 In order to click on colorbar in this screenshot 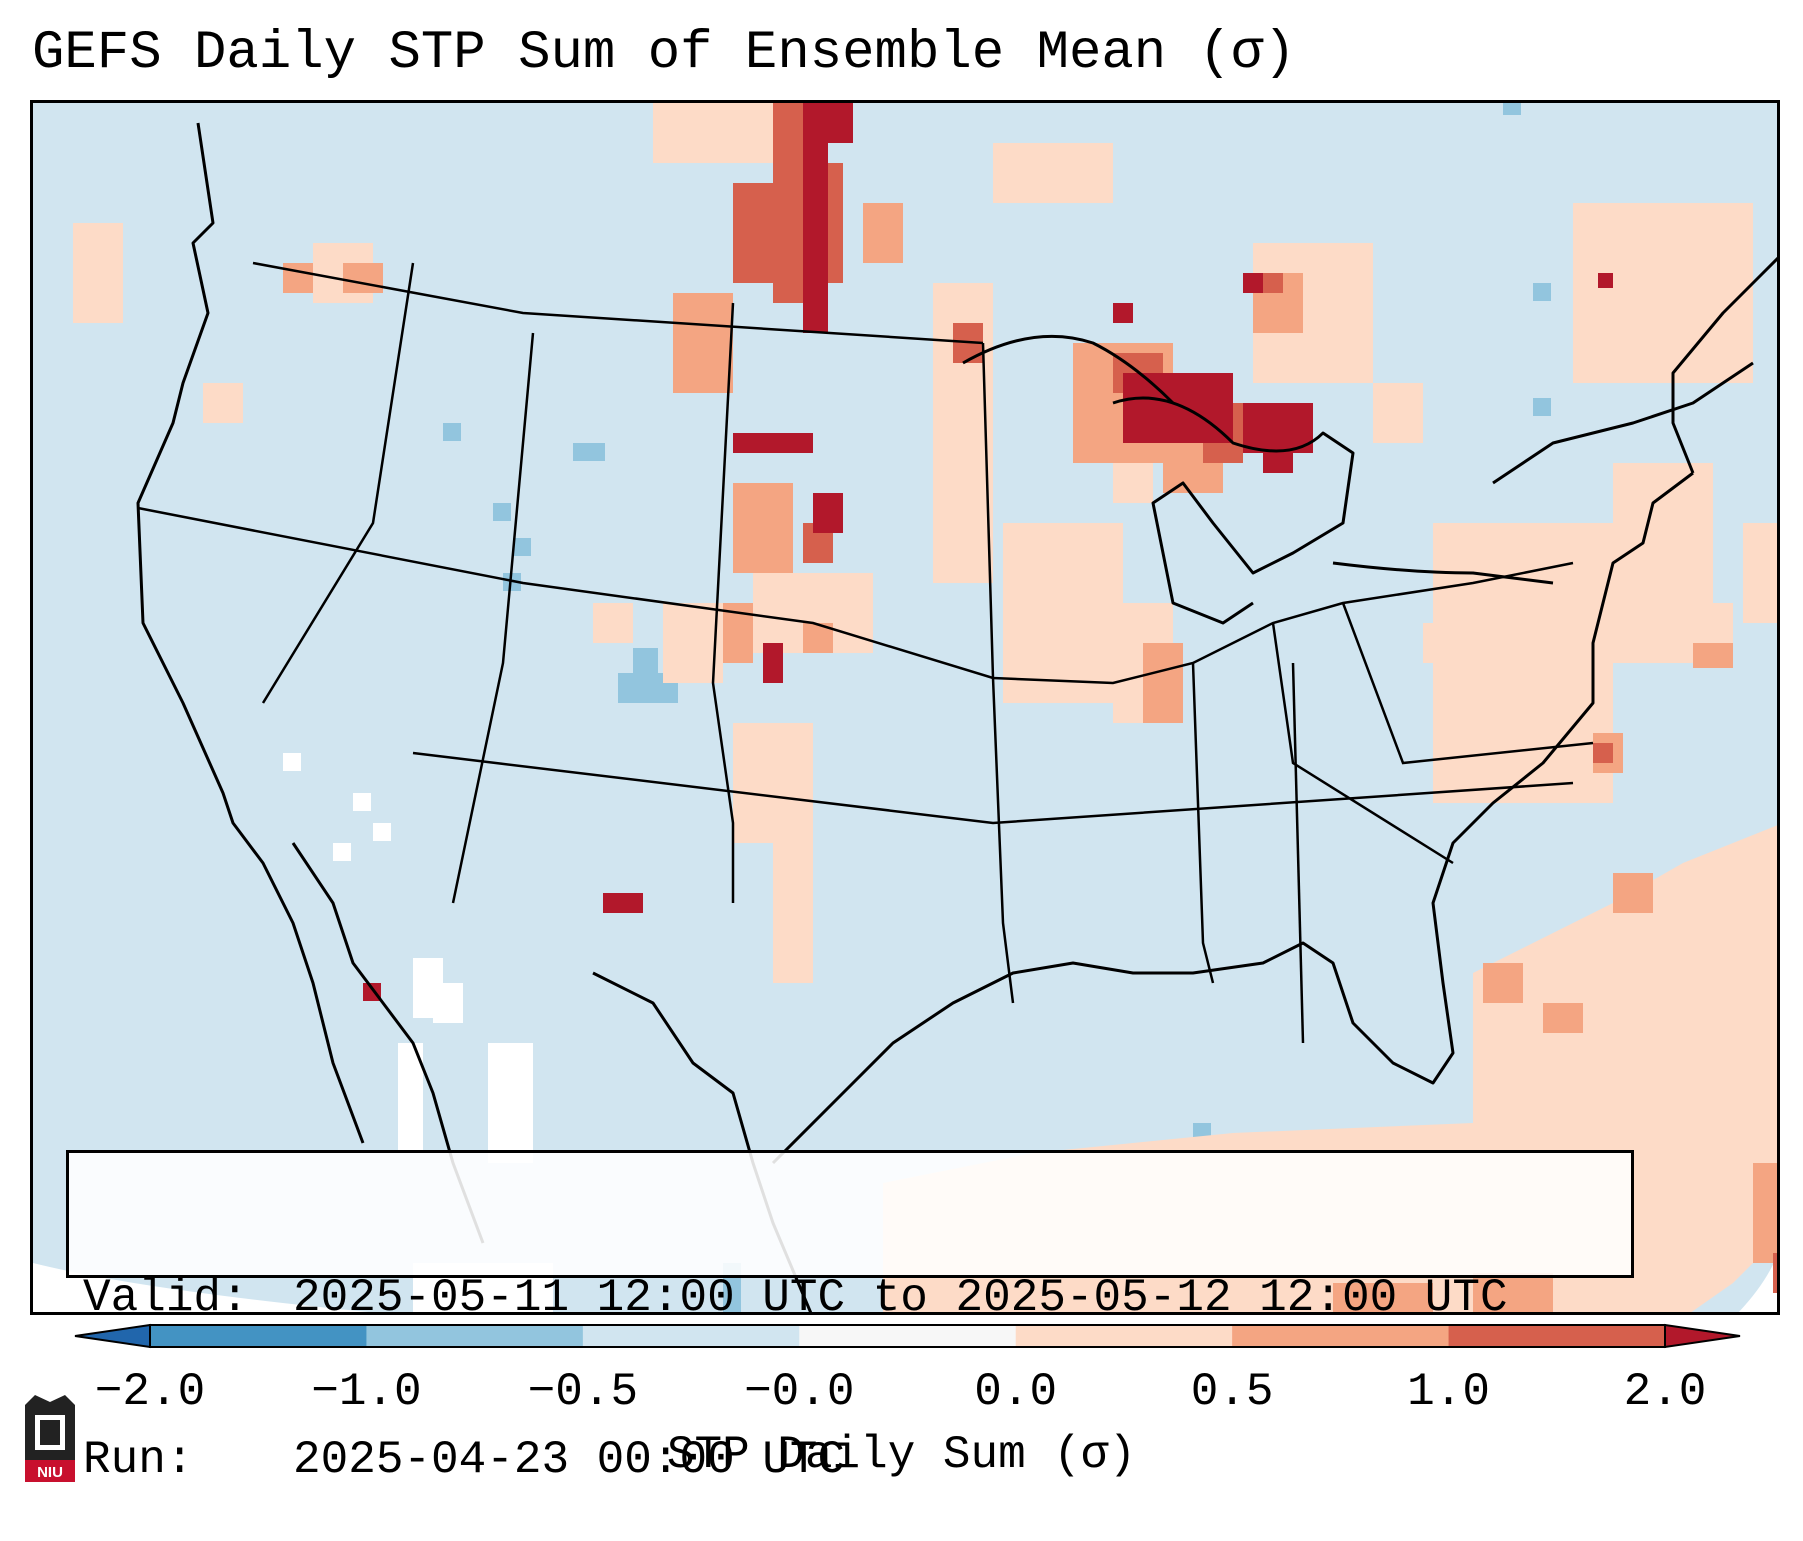, I will do `click(907, 1336)`.